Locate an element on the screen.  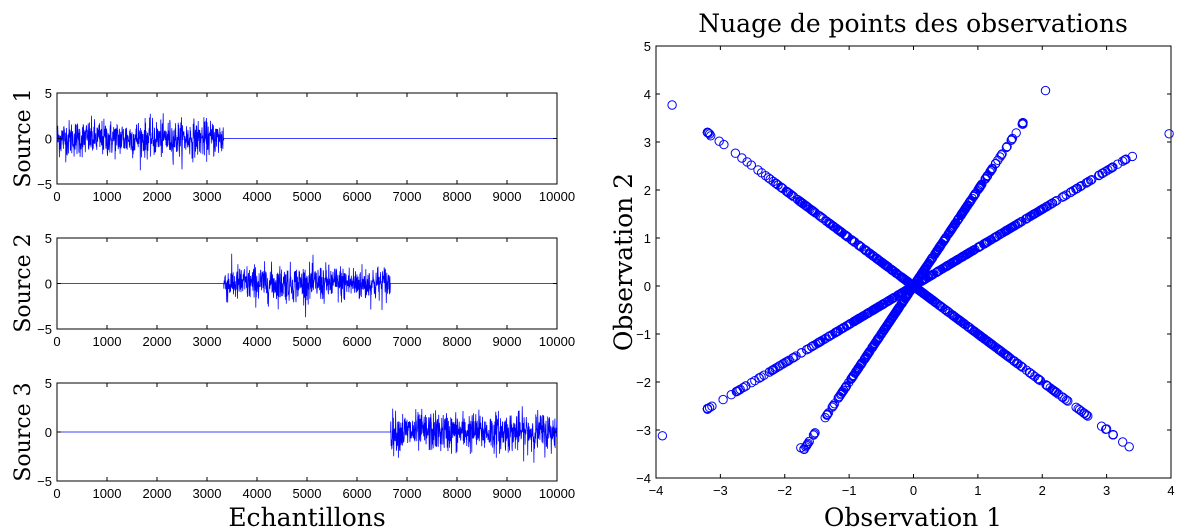
y-tick-label: 4 is located at coordinates (647, 94).